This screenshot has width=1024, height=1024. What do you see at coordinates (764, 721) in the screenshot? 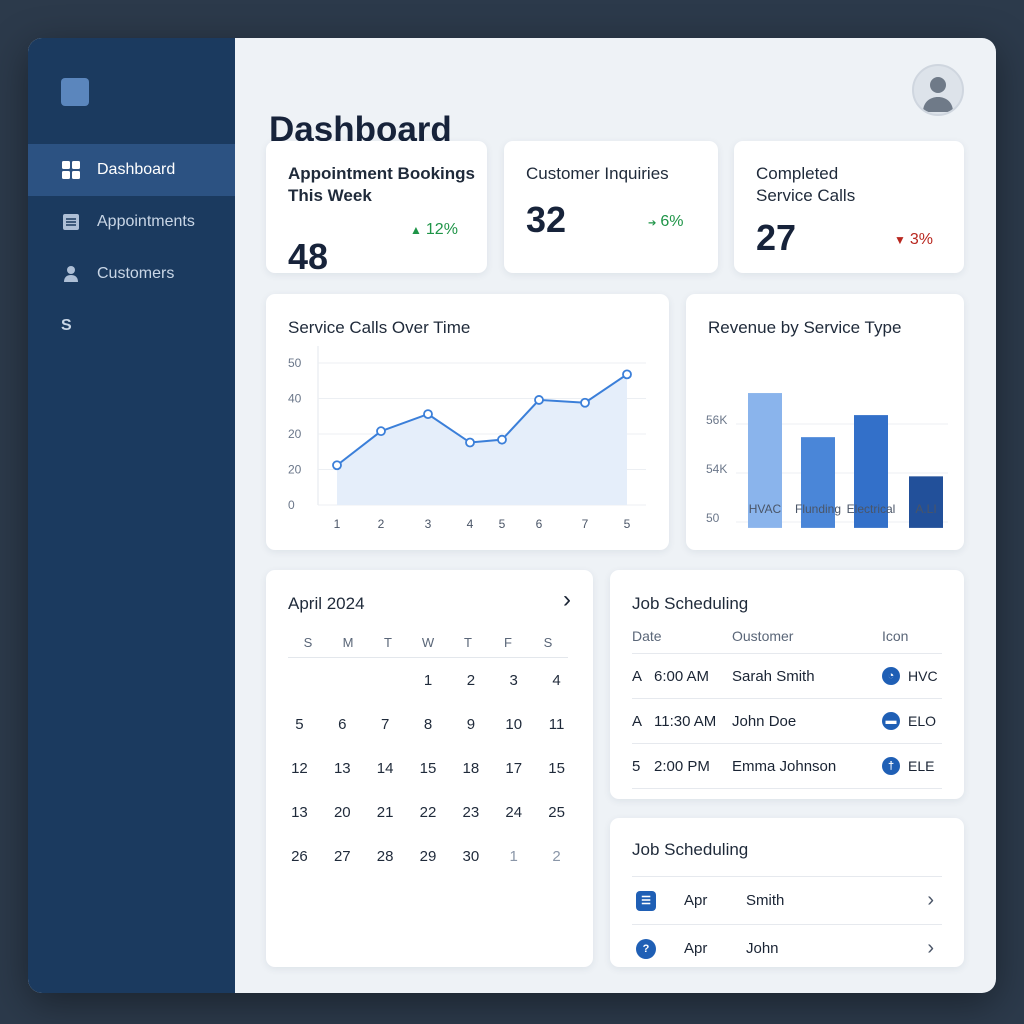
I see `customer-cell: John Doe` at bounding box center [764, 721].